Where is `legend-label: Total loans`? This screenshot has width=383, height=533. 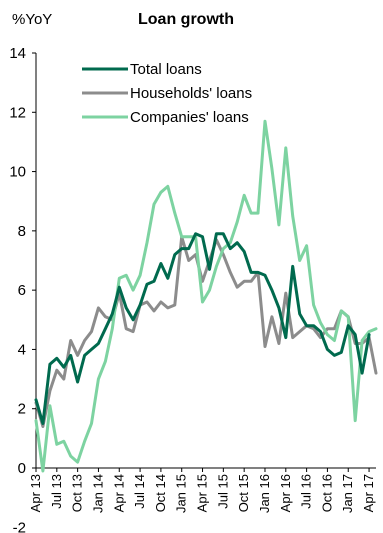 legend-label: Total loans is located at coordinates (166, 69).